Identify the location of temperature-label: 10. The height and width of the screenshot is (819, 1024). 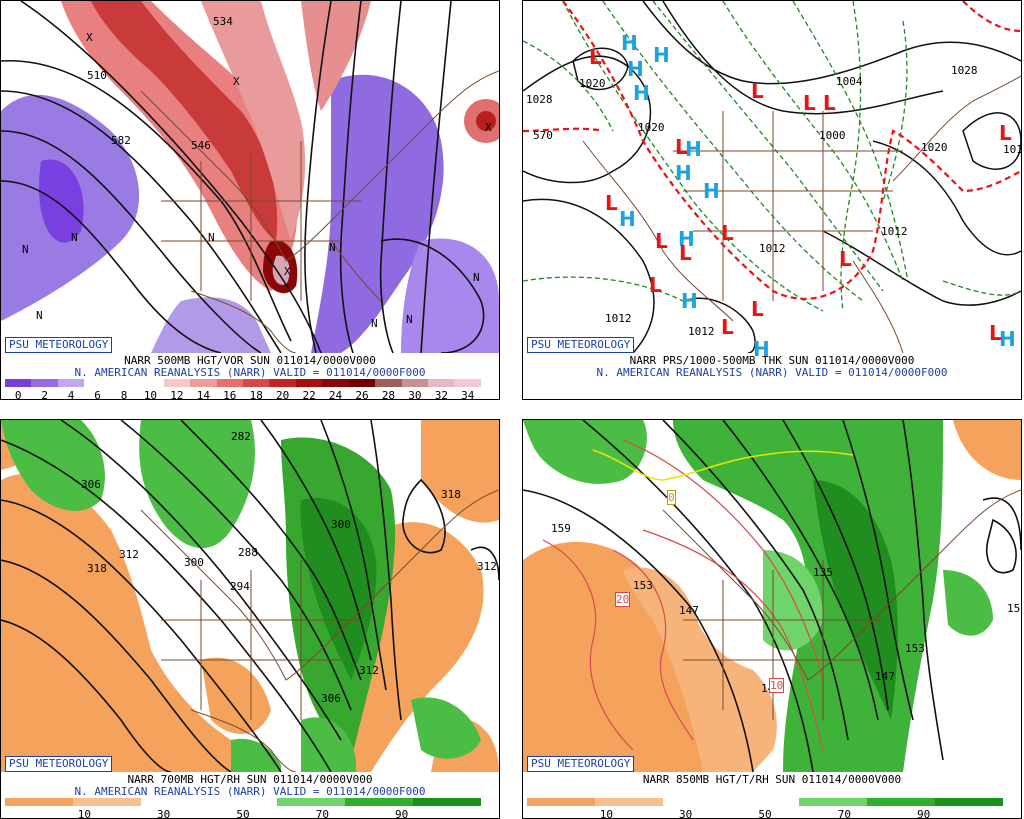
(777, 685).